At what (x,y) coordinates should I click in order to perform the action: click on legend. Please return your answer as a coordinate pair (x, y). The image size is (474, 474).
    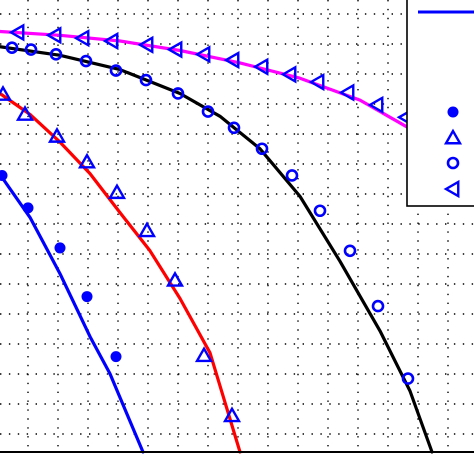
    Looking at the image, I should click on (440, 103).